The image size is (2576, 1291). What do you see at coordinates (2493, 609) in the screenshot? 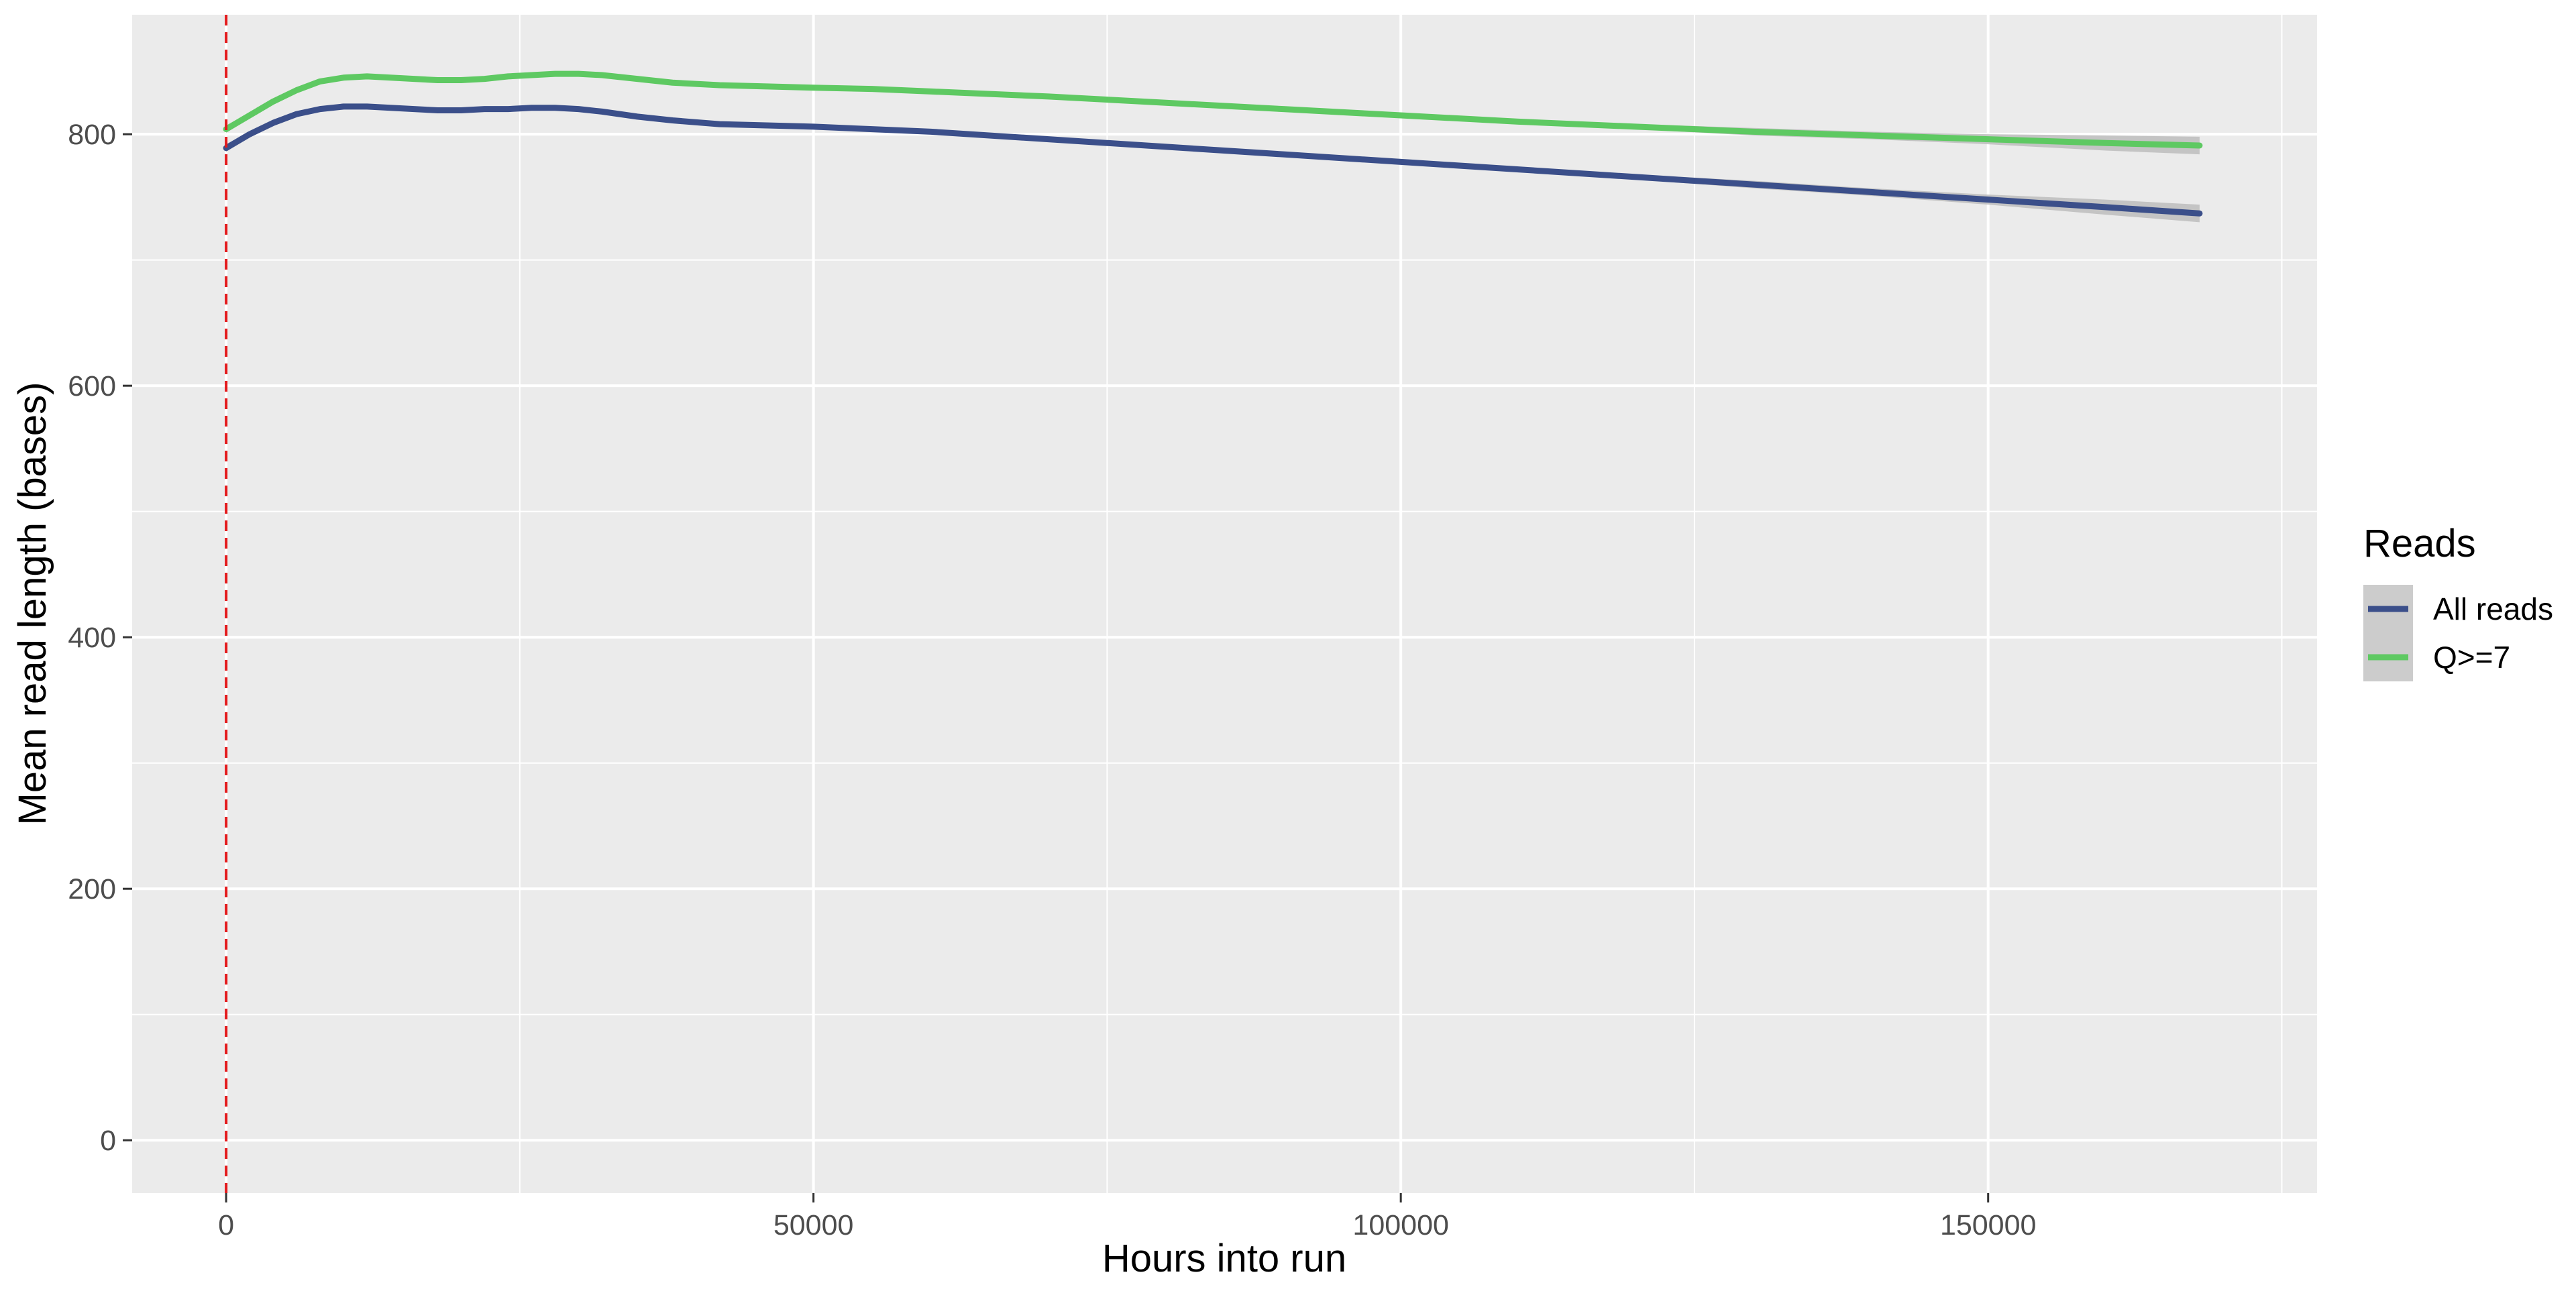
I see `legend-label-all-reads: All reads` at bounding box center [2493, 609].